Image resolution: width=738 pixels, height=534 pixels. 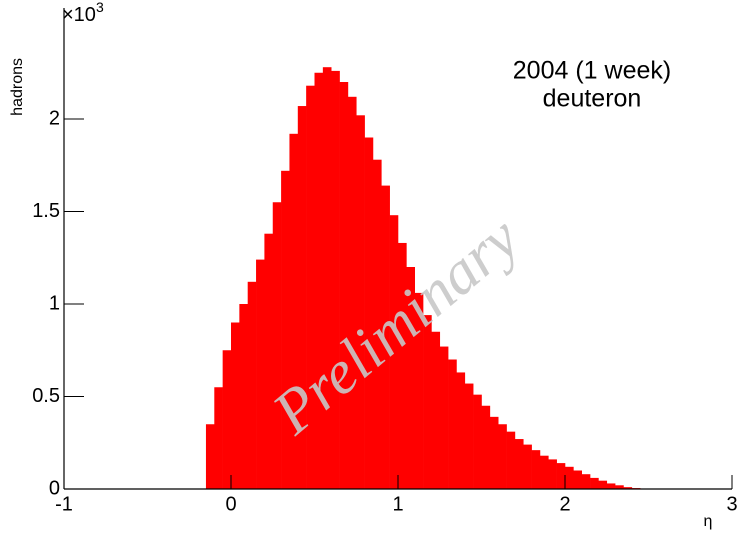 What do you see at coordinates (592, 99) in the screenshot?
I see `annotation: deuteron` at bounding box center [592, 99].